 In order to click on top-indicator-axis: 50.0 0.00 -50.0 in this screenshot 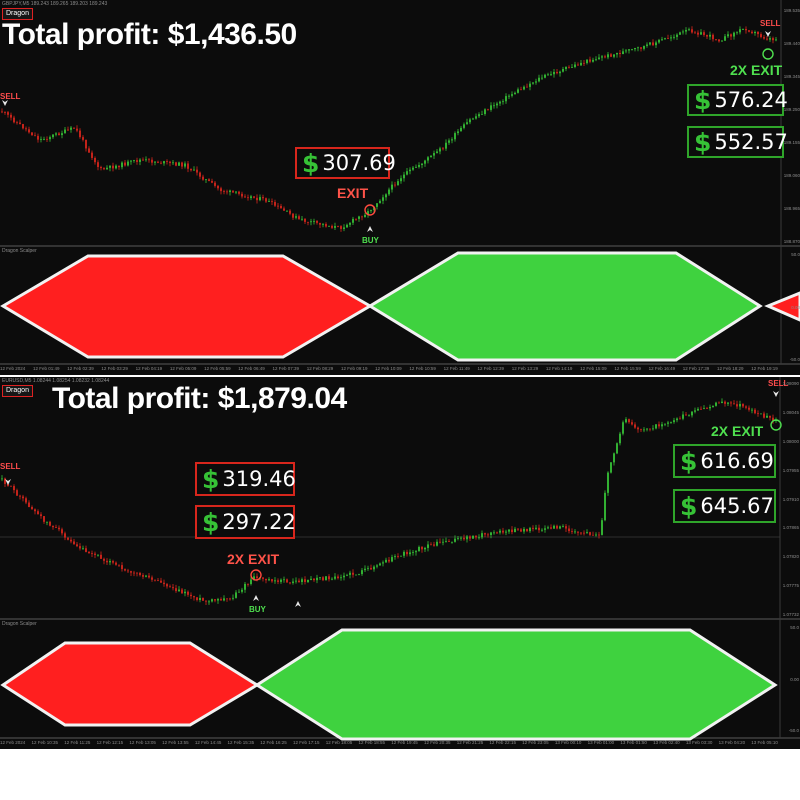, I will do `click(791, 307)`.